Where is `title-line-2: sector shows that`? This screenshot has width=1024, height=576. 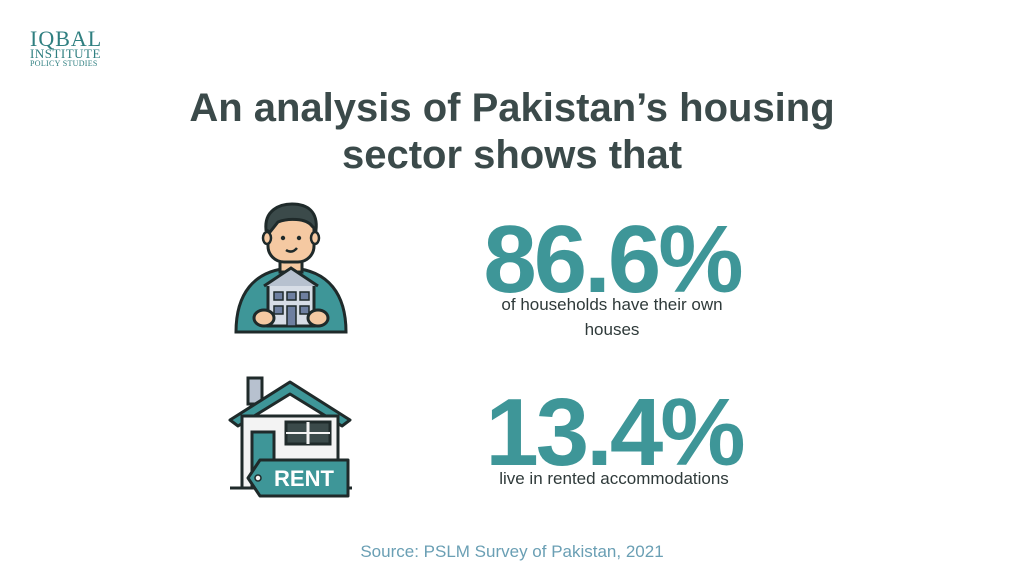
title-line-2: sector shows that is located at coordinates (512, 155).